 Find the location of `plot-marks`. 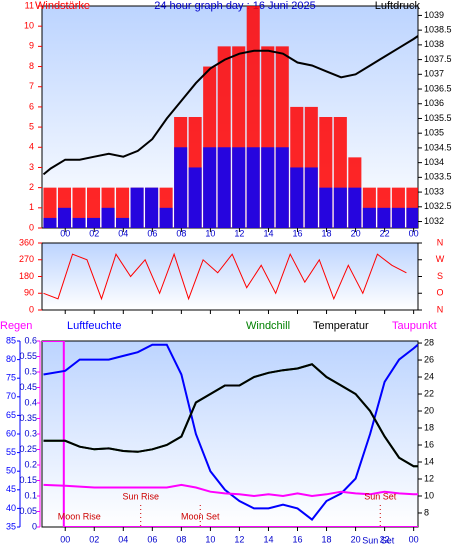

plot-marks is located at coordinates (225, 276).